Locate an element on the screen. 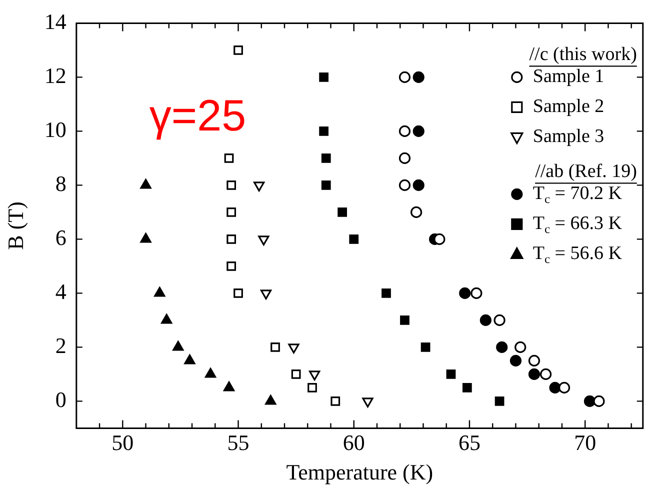 This screenshot has width=650, height=491. y-tick-label: 6 is located at coordinates (60, 237).